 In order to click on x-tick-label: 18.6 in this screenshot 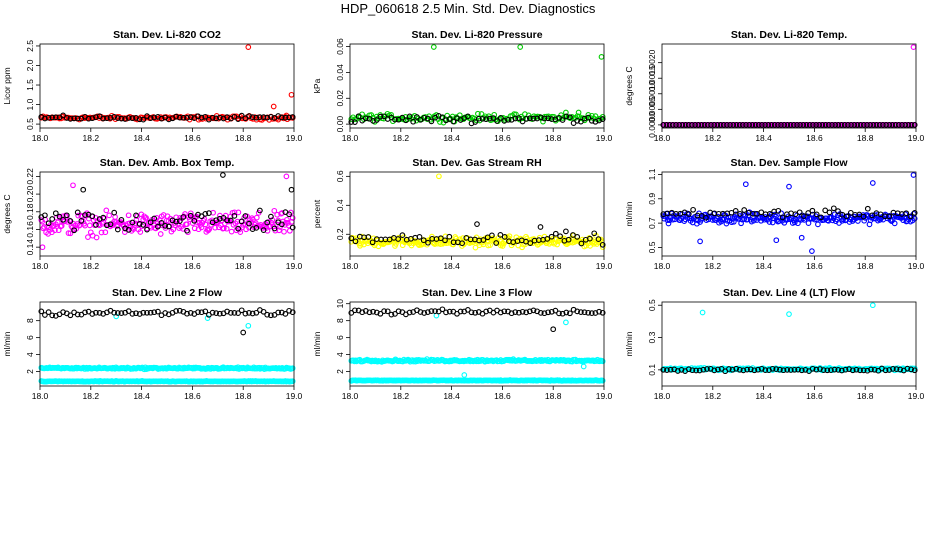, I will do `click(192, 138)`.